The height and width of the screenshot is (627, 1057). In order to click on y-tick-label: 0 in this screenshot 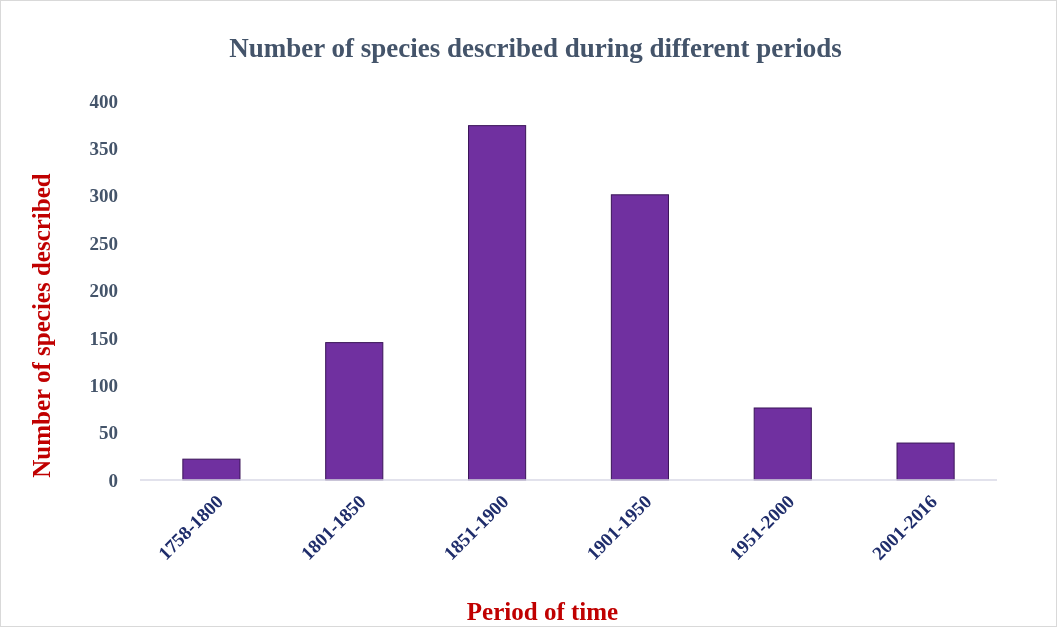, I will do `click(113, 480)`.